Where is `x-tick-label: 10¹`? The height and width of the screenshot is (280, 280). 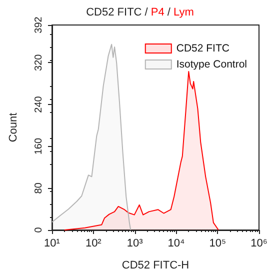 x-tick-label: 10¹ is located at coordinates (52, 244).